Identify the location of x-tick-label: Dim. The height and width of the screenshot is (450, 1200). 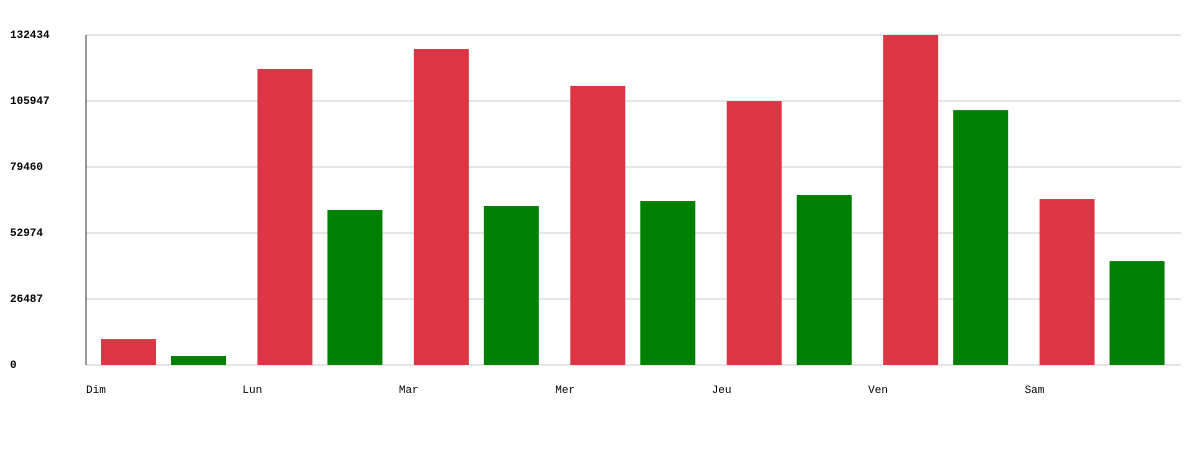
(96, 391).